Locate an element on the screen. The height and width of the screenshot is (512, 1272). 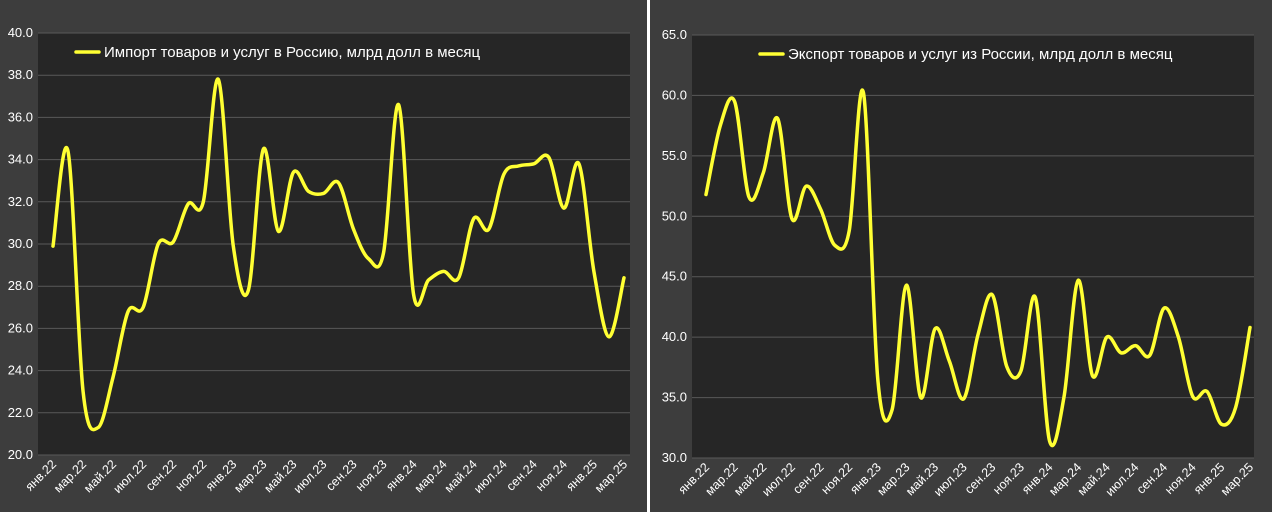
y-tick-label: 65.0 is located at coordinates (674, 34).